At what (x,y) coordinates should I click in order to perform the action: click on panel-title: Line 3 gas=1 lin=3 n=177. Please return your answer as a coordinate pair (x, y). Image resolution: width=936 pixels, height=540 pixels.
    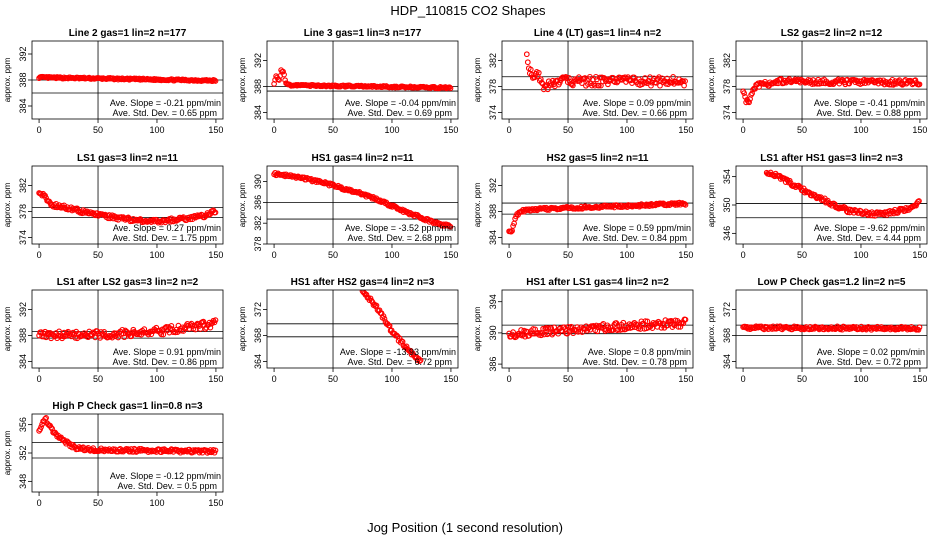
    Looking at the image, I should click on (363, 33).